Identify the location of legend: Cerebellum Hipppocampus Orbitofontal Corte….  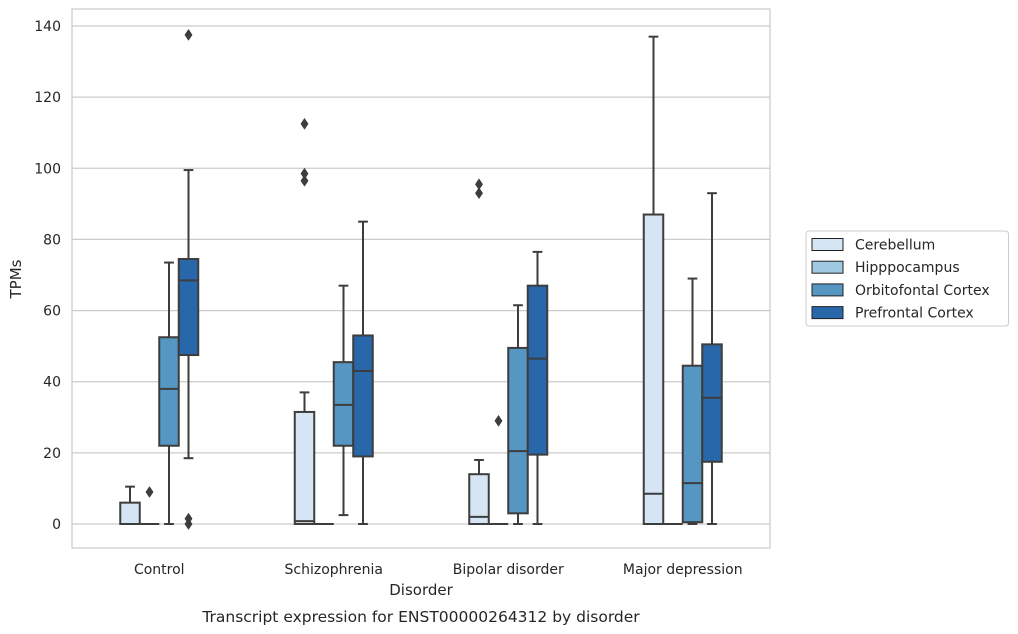
(907, 278).